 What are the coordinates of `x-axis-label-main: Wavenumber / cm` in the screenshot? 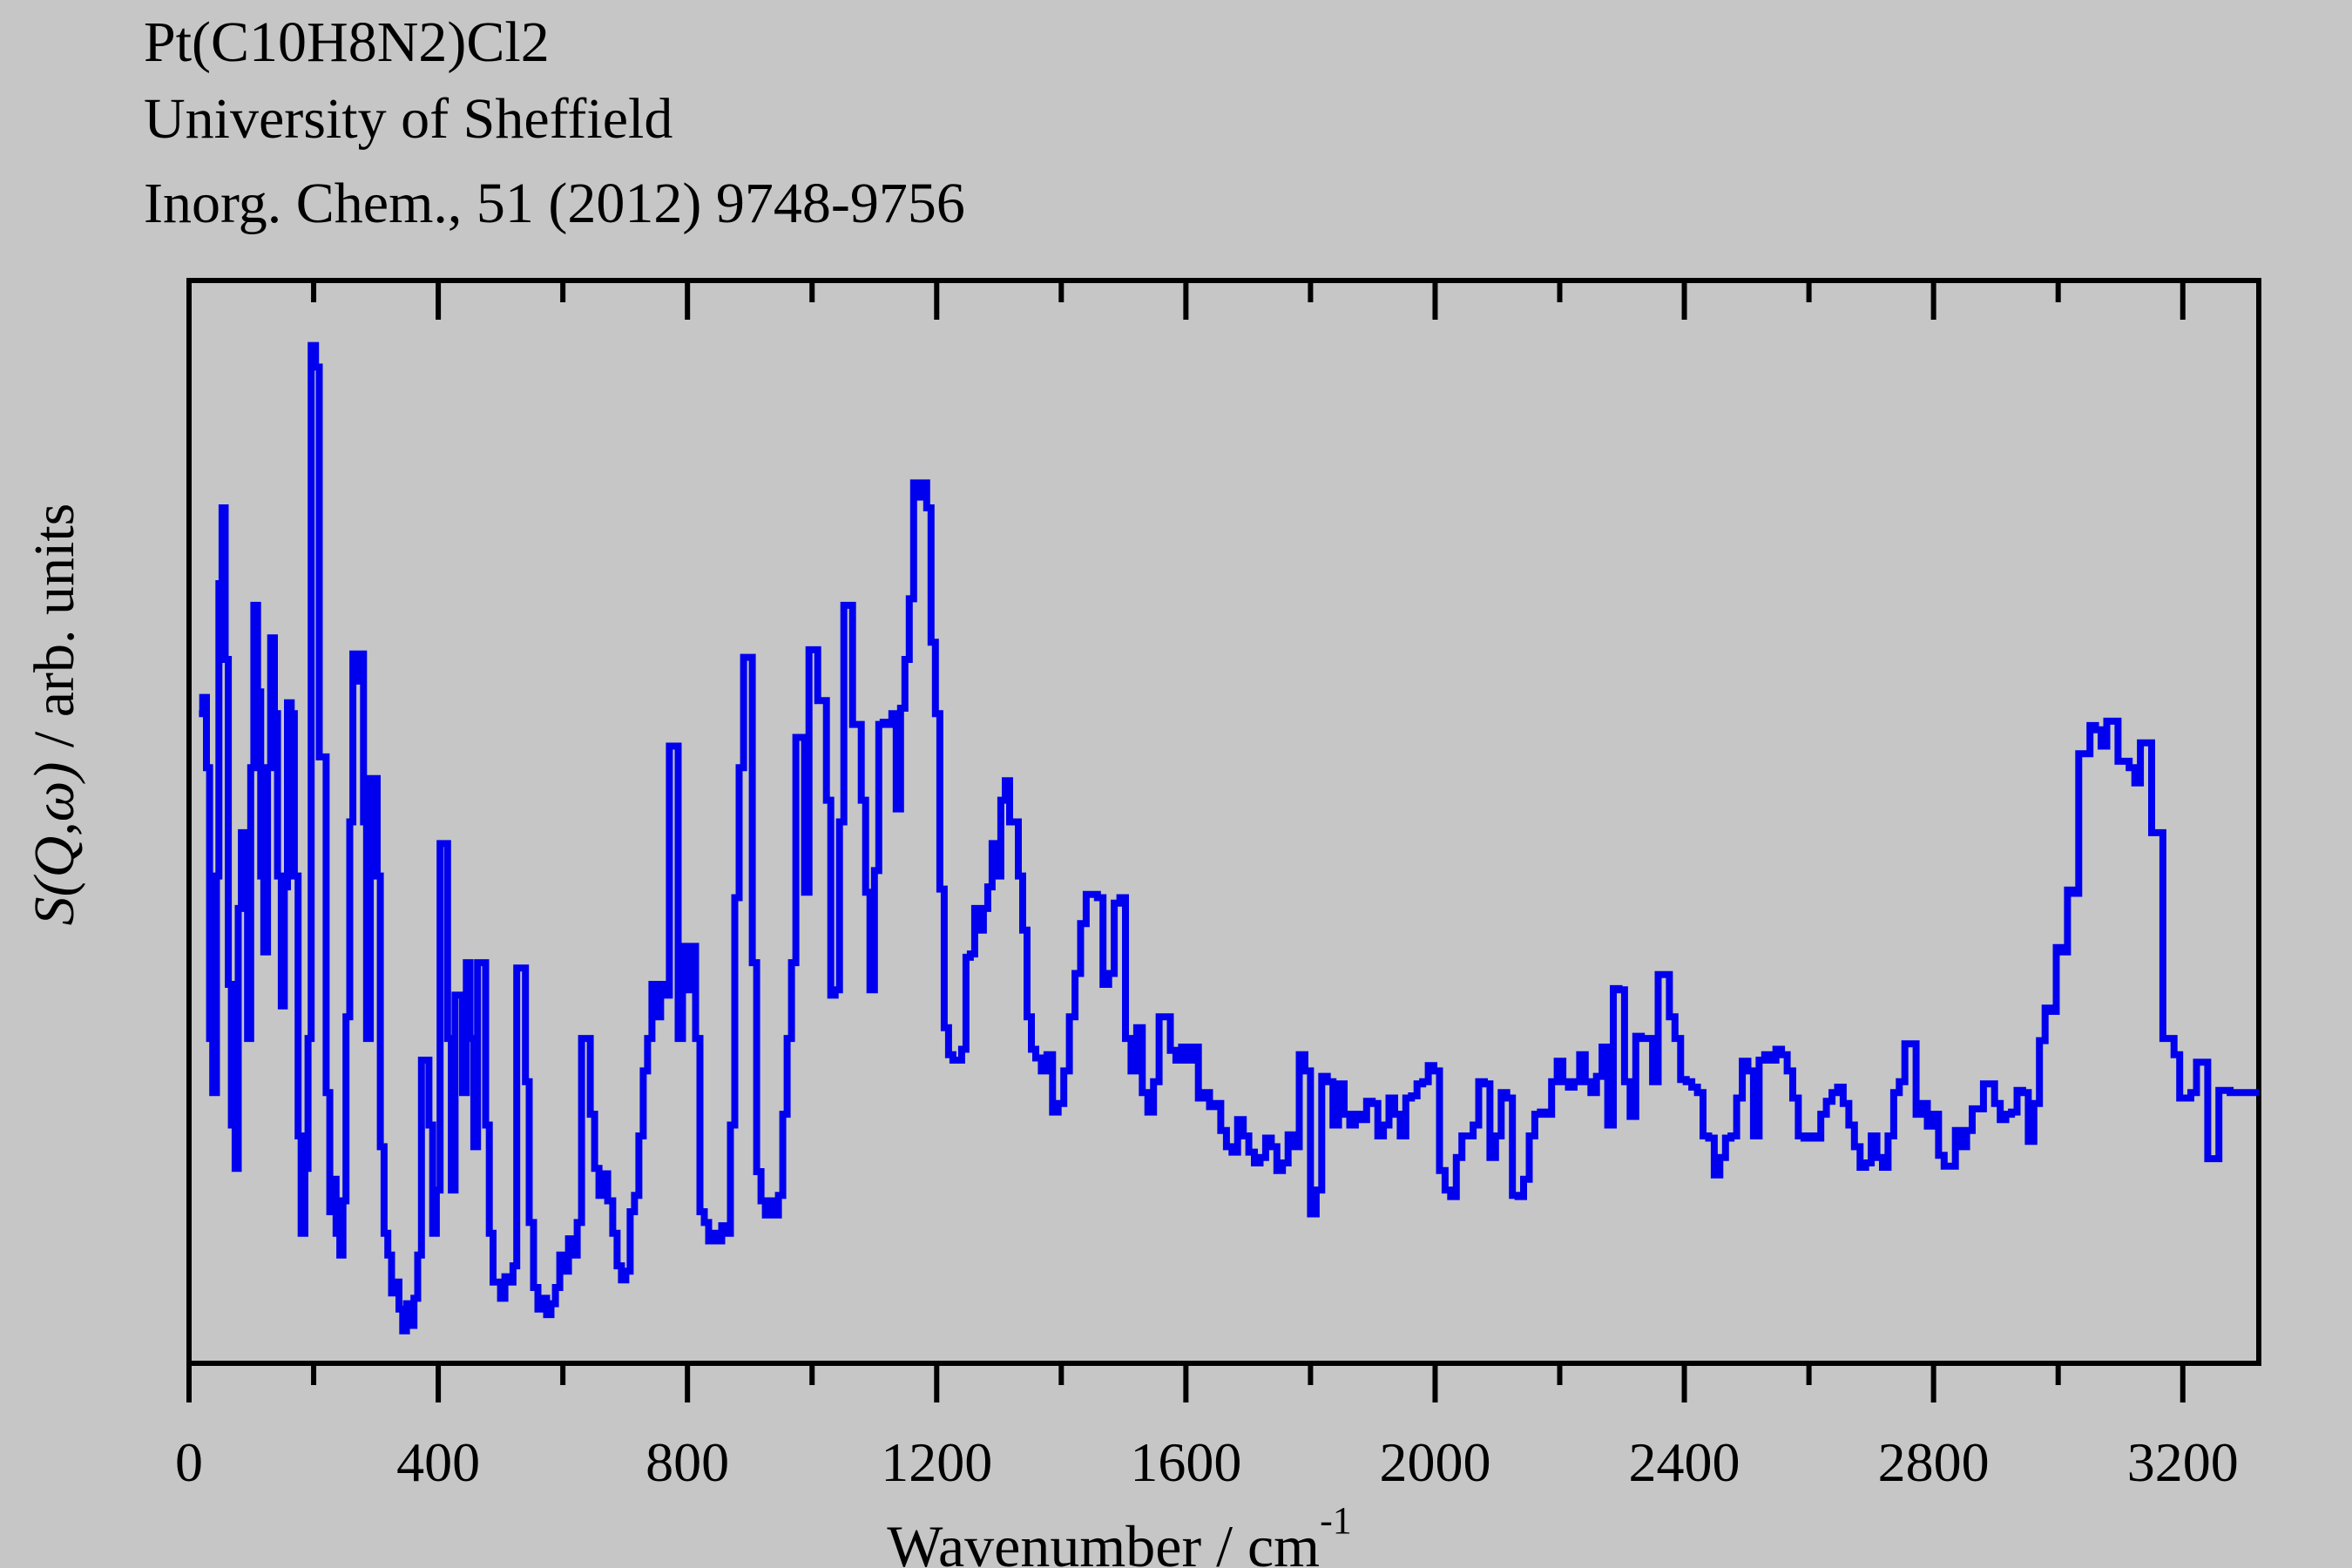 It's located at (1103, 1540).